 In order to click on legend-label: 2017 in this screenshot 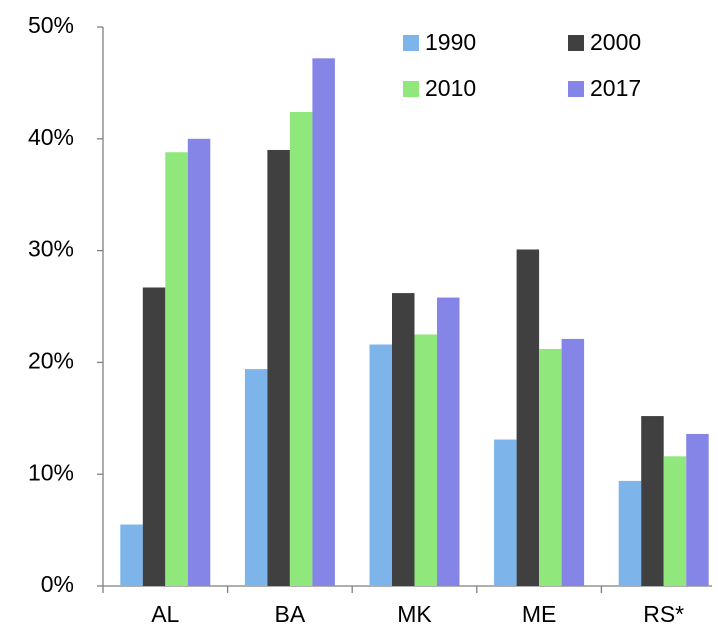, I will do `click(615, 88)`.